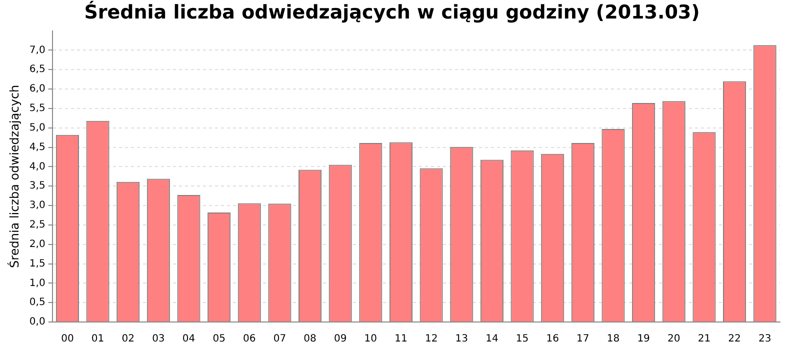 Image resolution: width=800 pixels, height=350 pixels. Describe the element at coordinates (37, 70) in the screenshot. I see `y-tick-label: 6,5` at that location.